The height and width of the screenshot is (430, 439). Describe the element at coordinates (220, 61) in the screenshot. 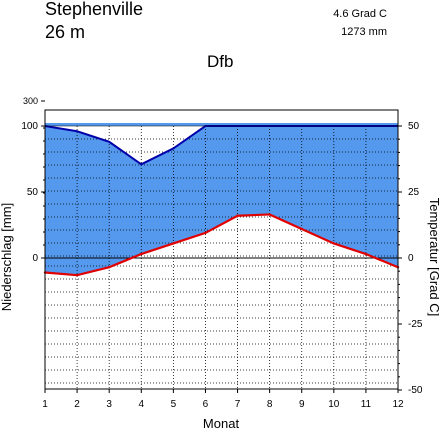

I see `climate-classification: Dfb` at that location.